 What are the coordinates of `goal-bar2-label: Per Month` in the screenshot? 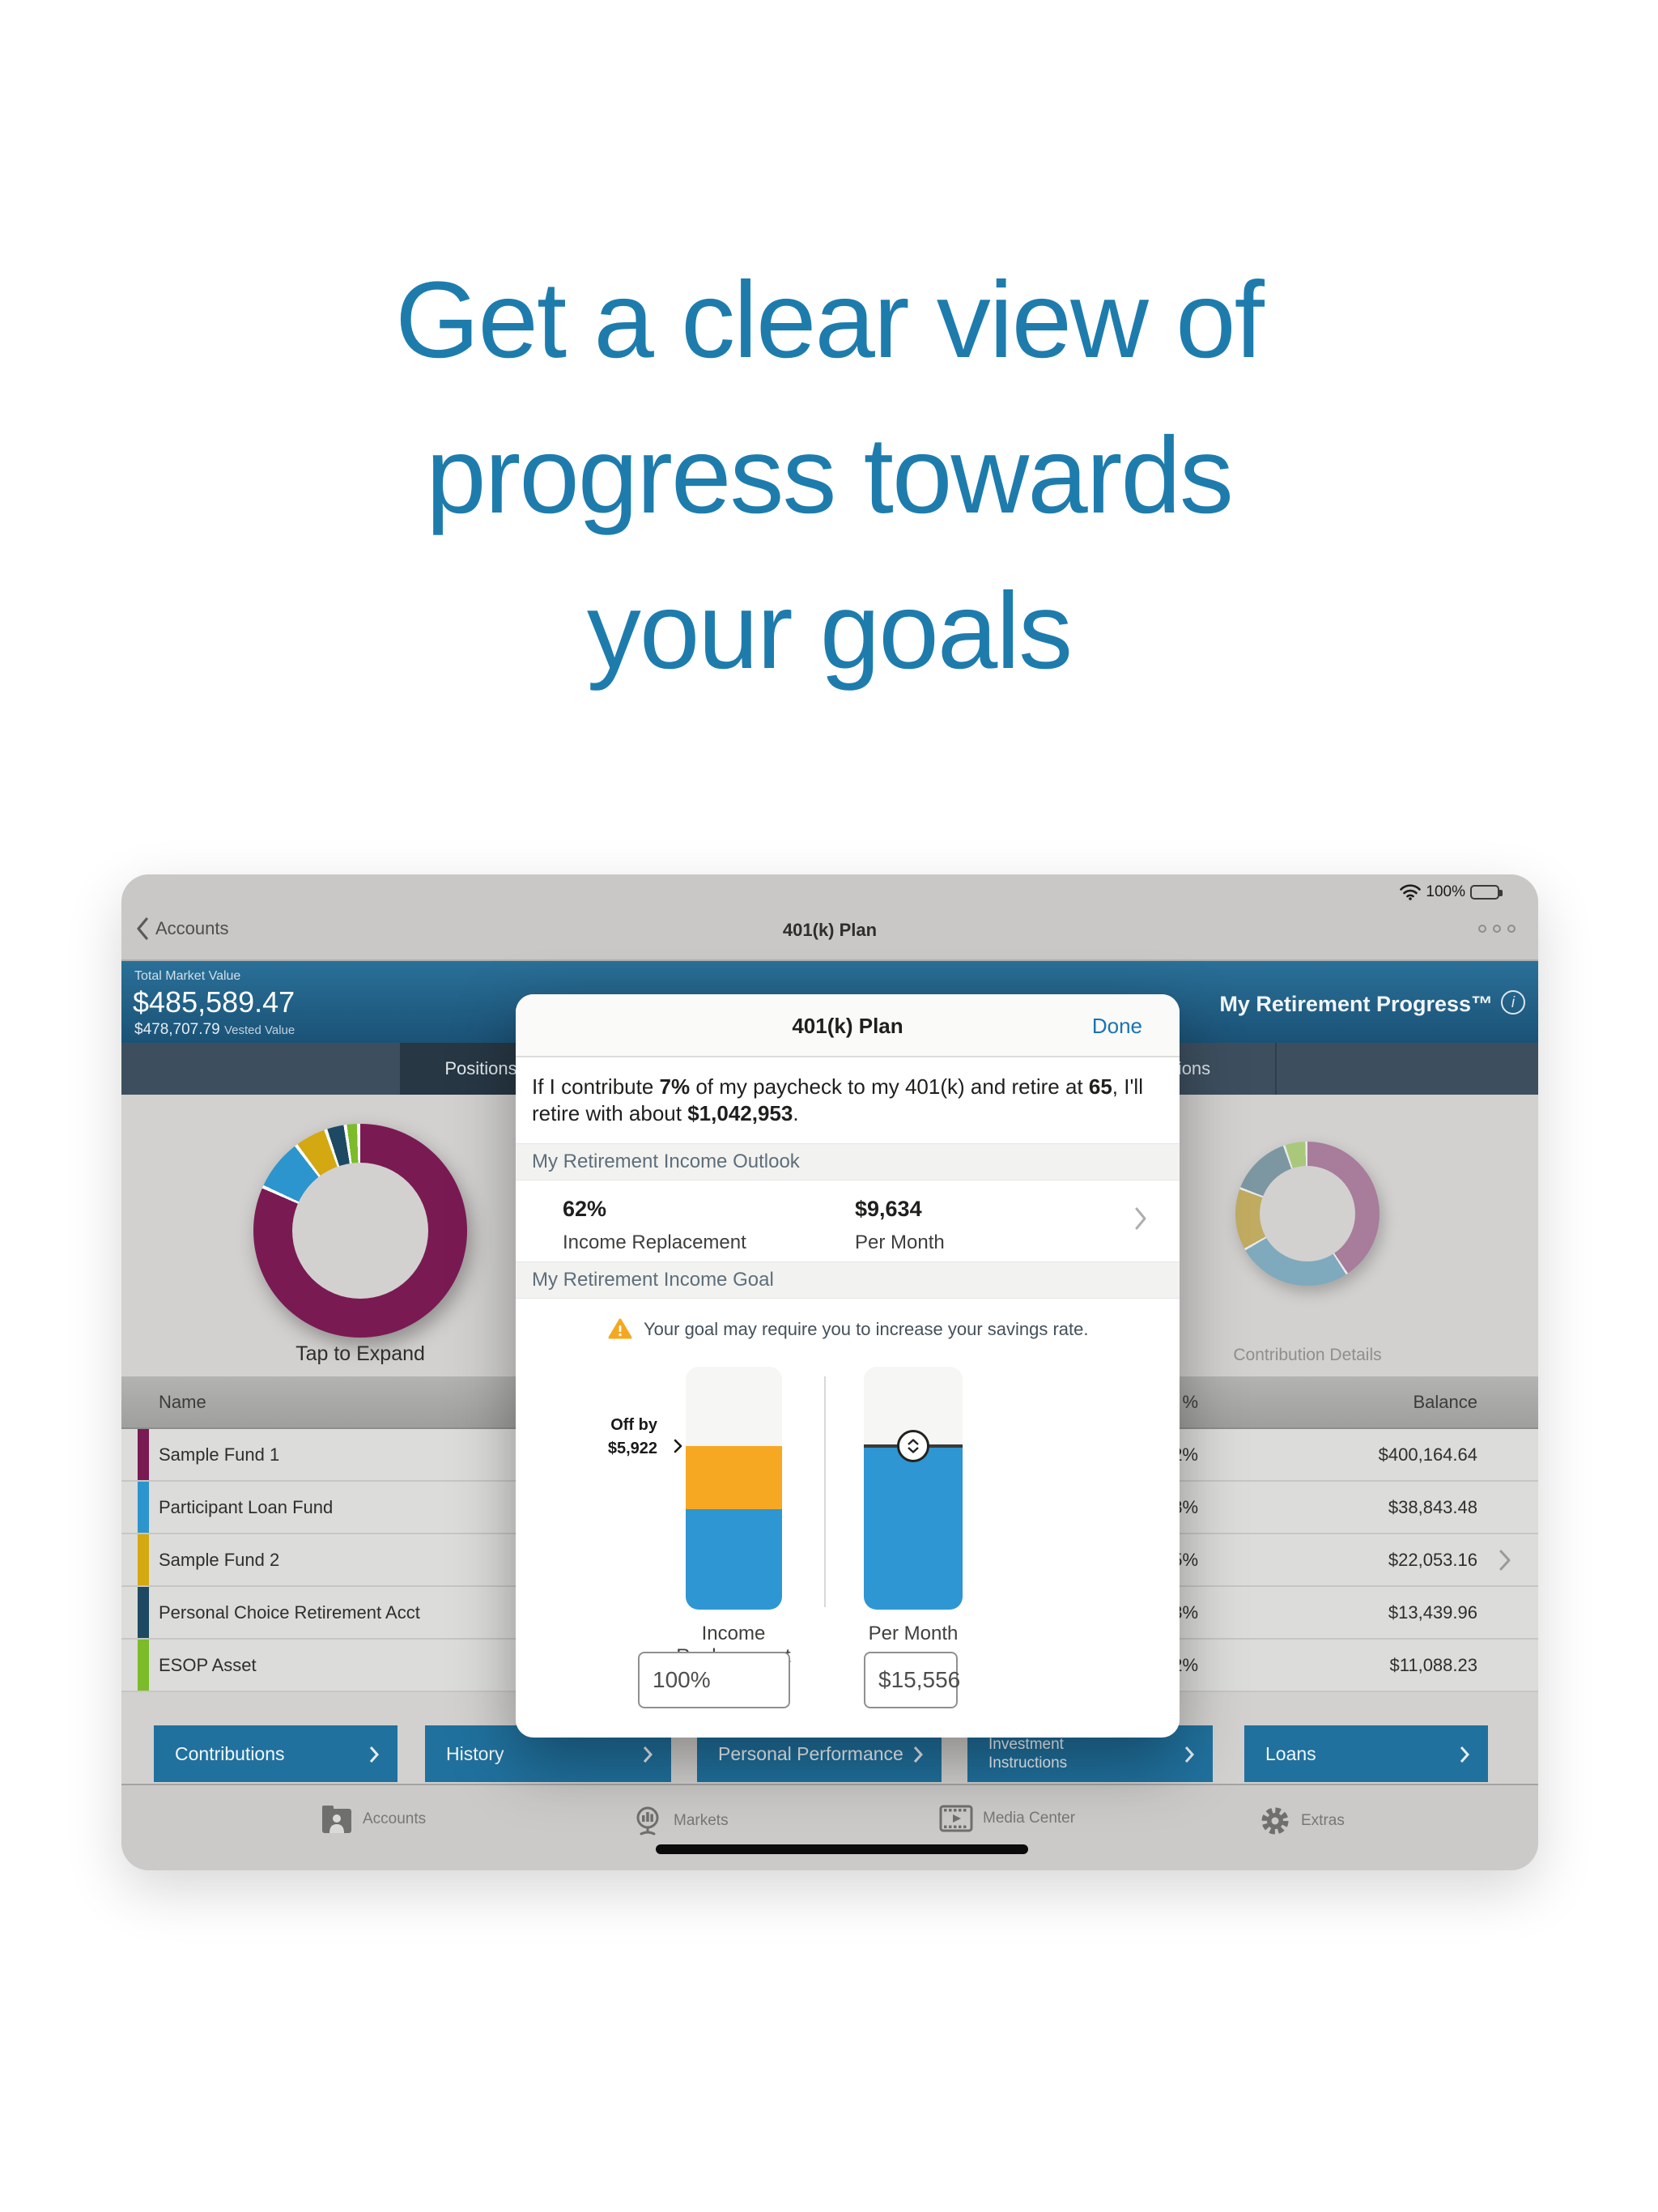 It's located at (913, 1633).